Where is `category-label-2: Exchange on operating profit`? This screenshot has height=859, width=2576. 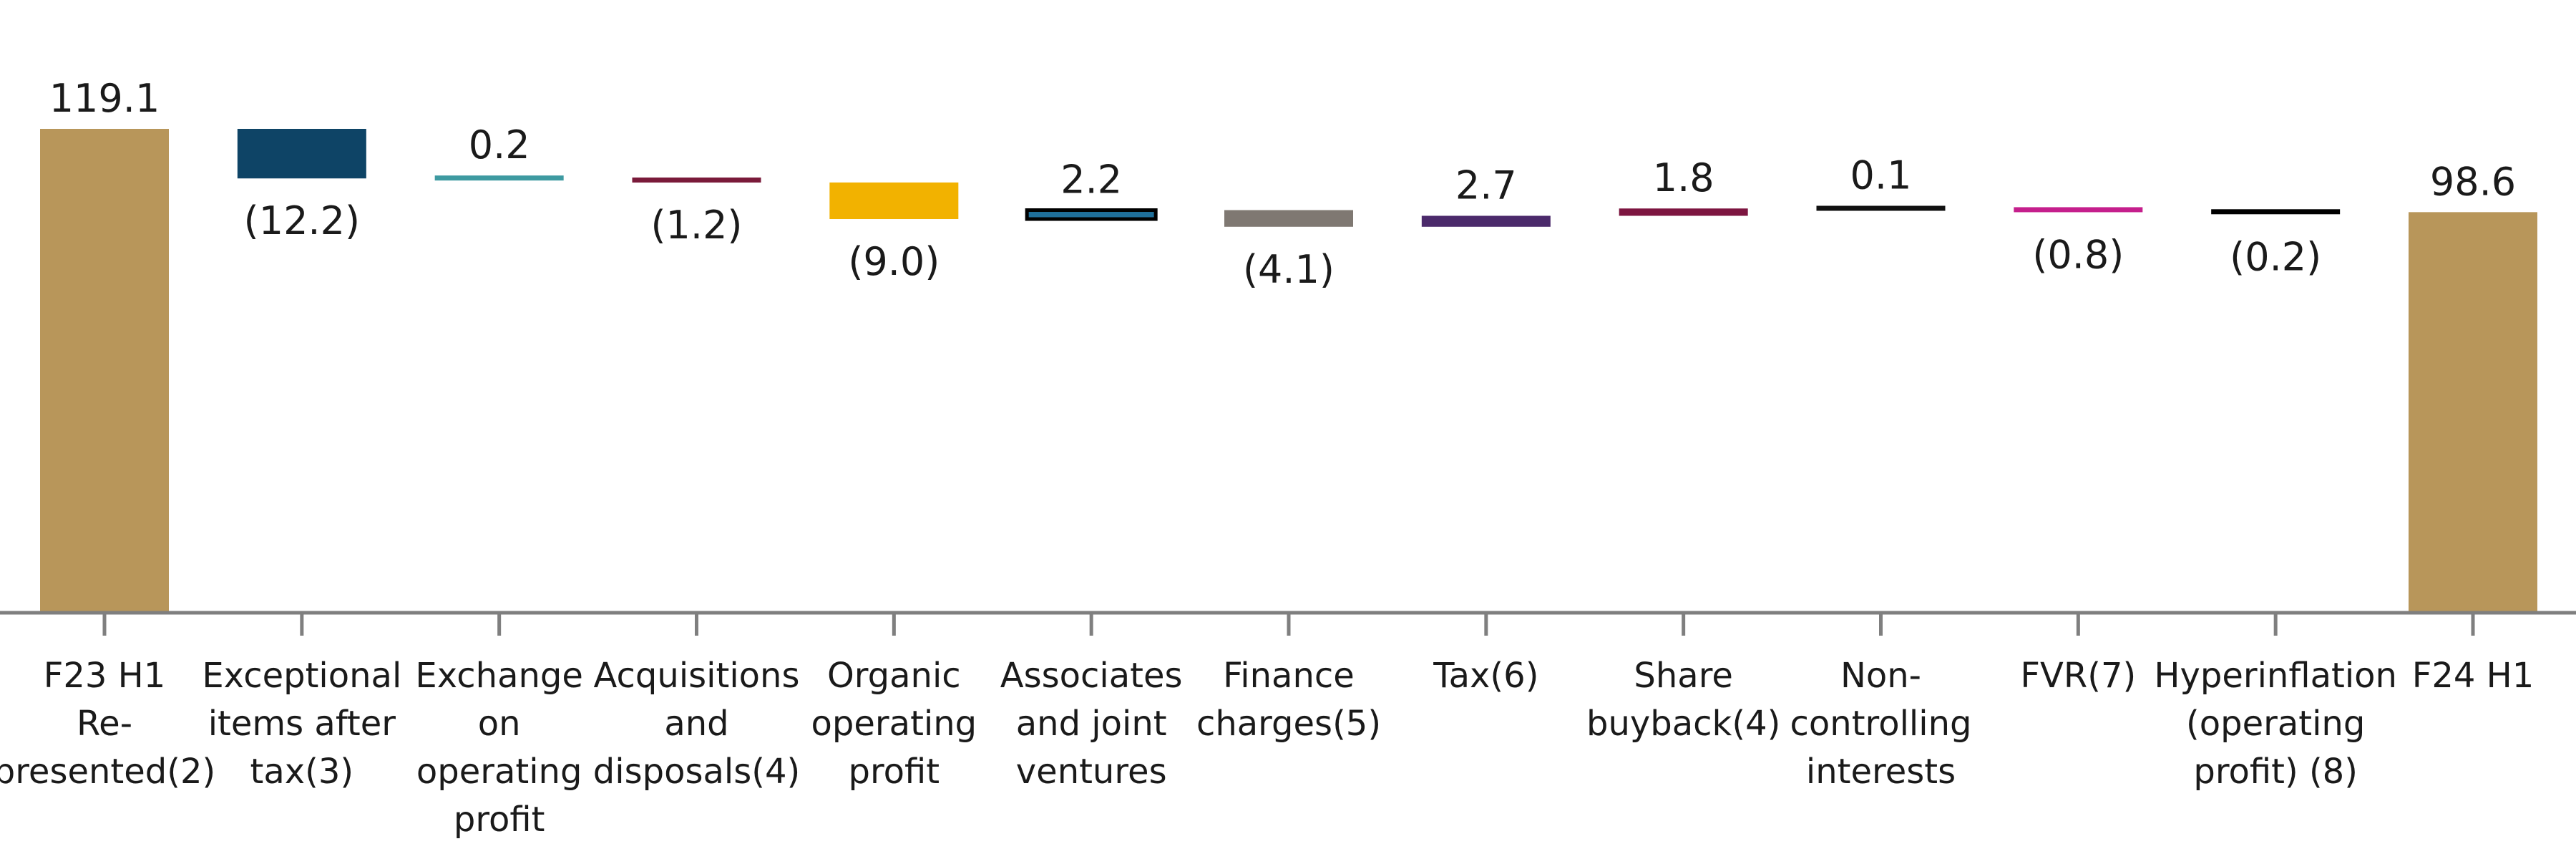 category-label-2: Exchange on operating profit is located at coordinates (499, 748).